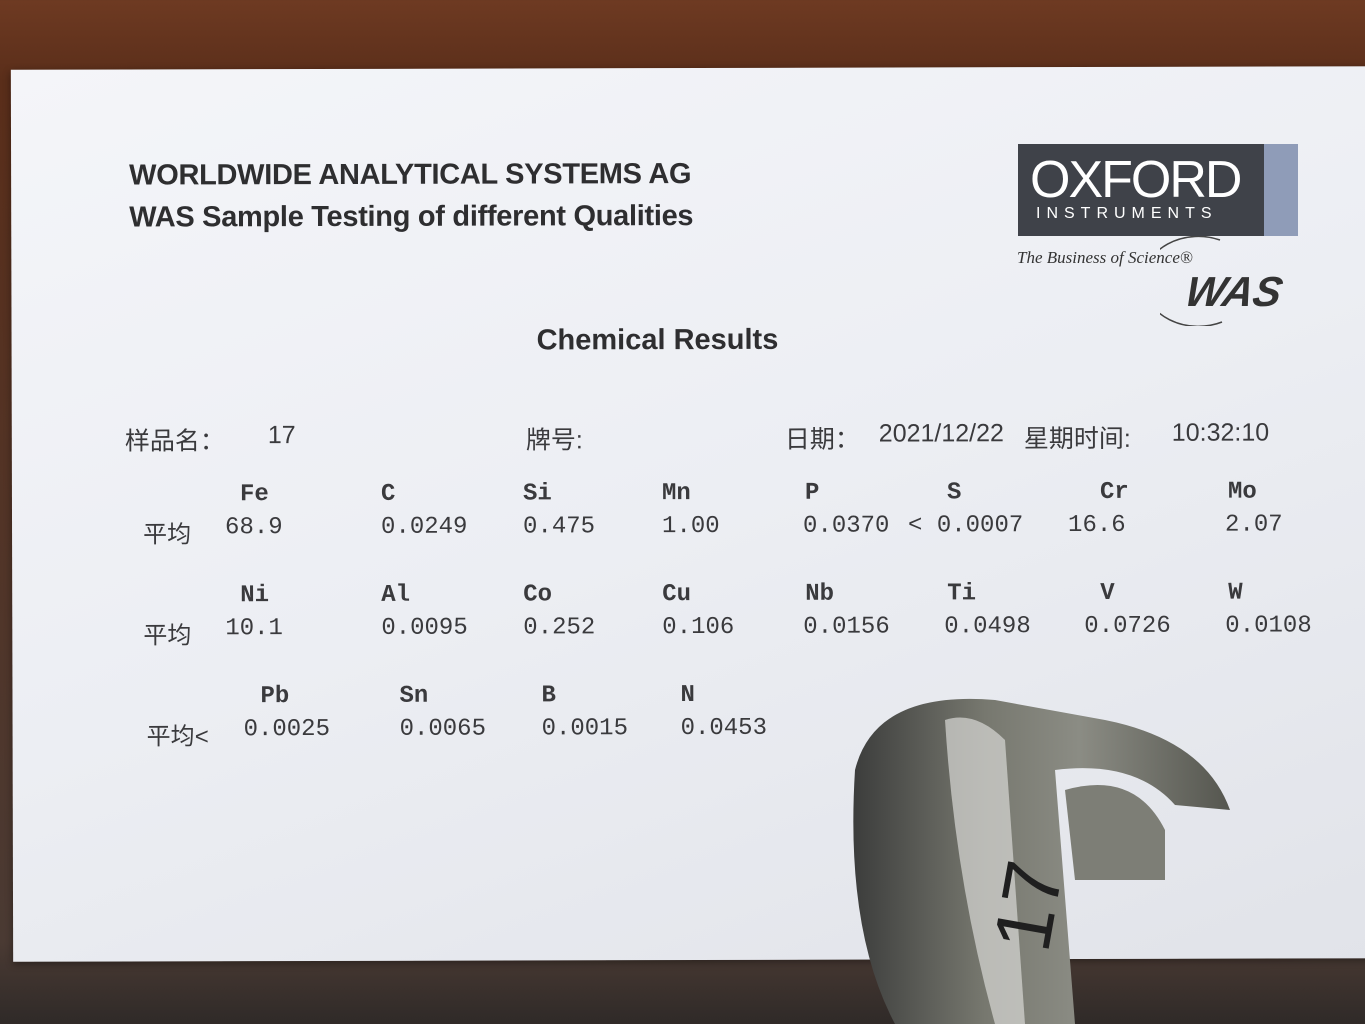 The image size is (1365, 1024). What do you see at coordinates (1127, 626) in the screenshot?
I see `element-value: 0.0726` at bounding box center [1127, 626].